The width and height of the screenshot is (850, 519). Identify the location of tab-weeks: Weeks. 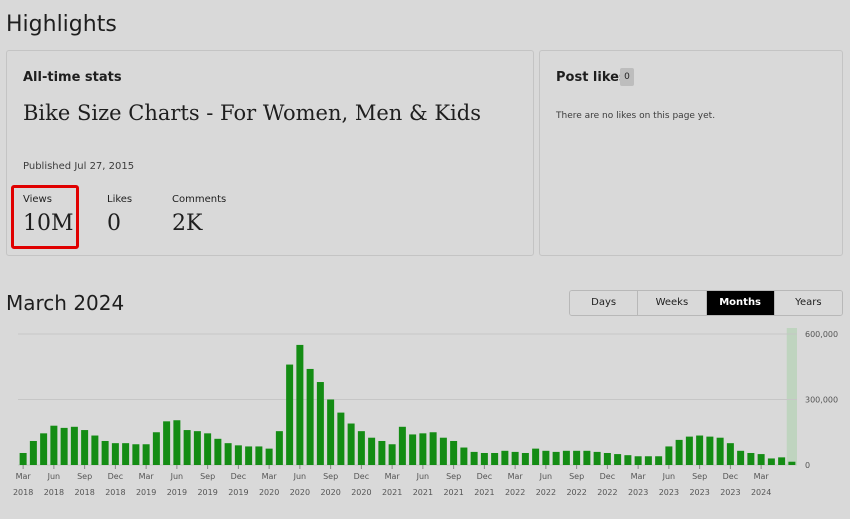
(672, 303).